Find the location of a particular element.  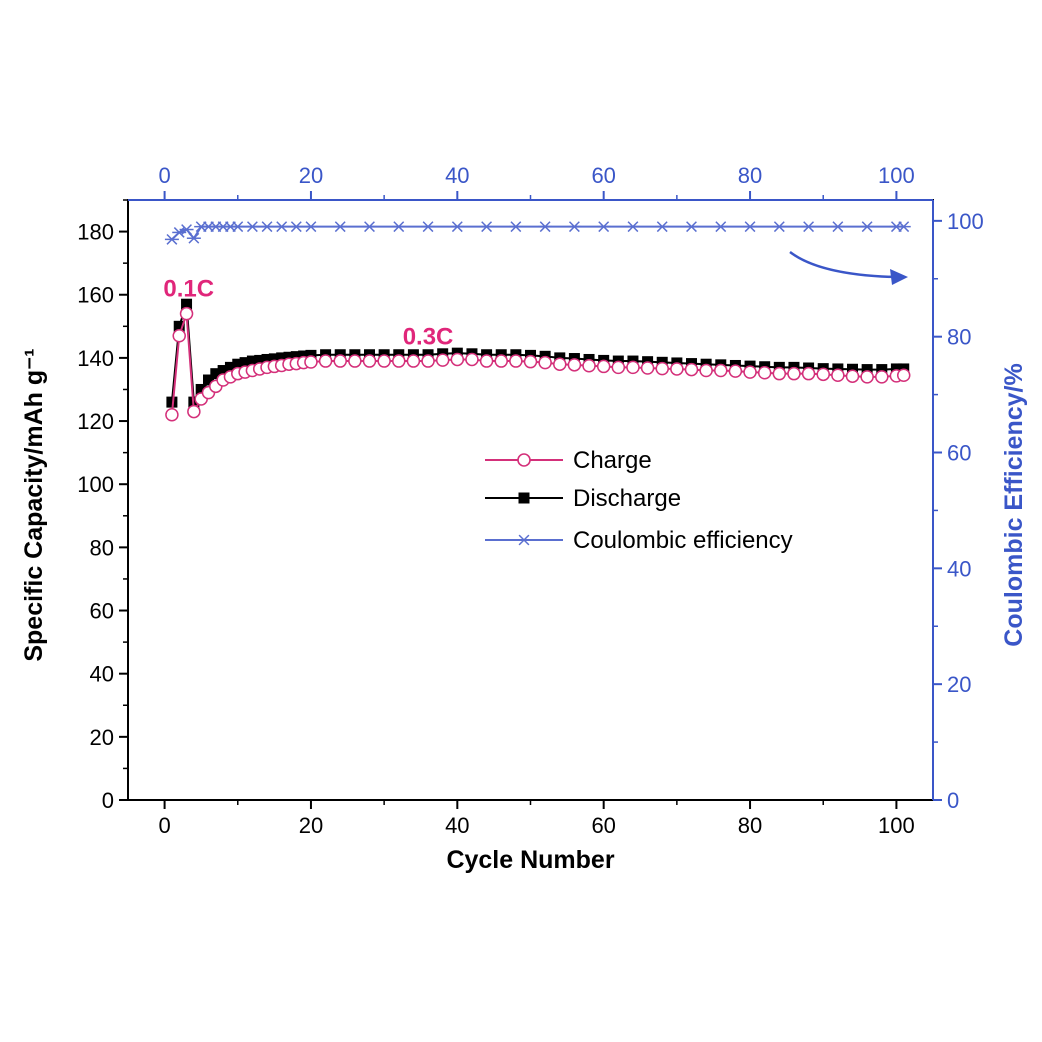

legend-label-discharge: Discharge is located at coordinates (627, 498).